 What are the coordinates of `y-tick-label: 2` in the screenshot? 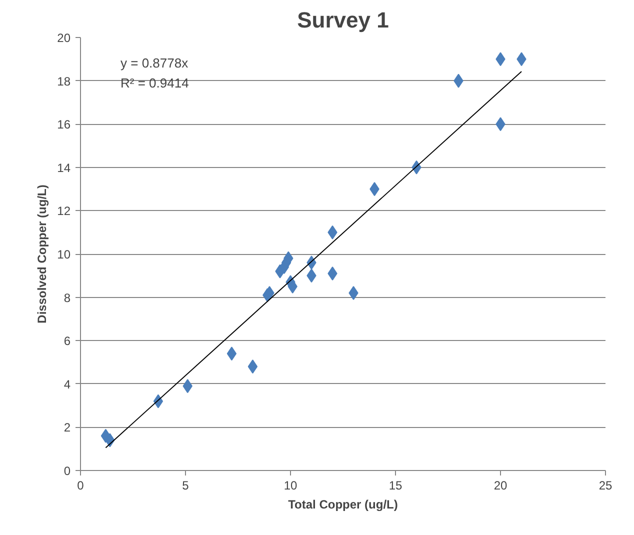 It's located at (67, 427).